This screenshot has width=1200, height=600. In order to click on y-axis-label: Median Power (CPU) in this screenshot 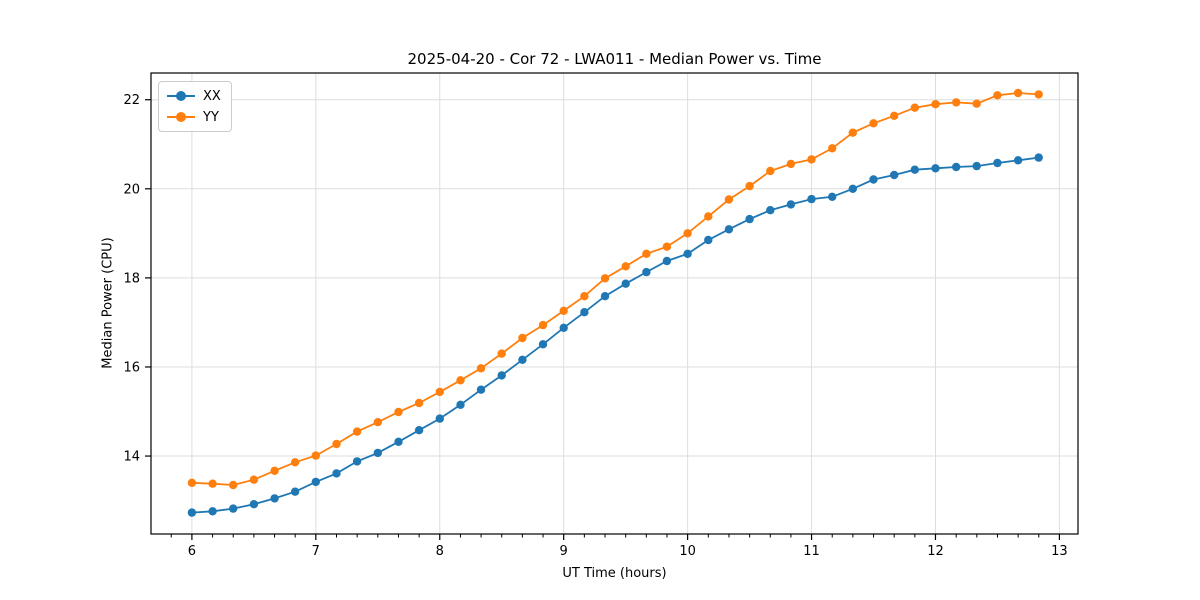, I will do `click(108, 303)`.